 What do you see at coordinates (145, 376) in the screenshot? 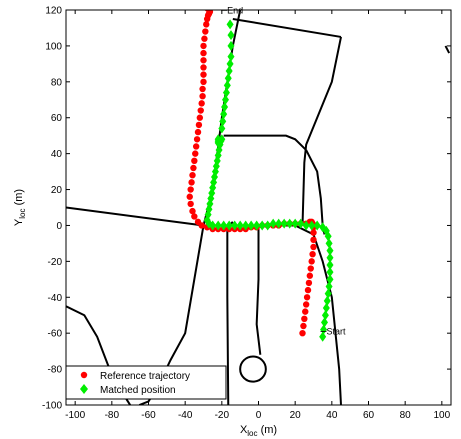
I see `legend-label-reference: Reference trajectory` at bounding box center [145, 376].